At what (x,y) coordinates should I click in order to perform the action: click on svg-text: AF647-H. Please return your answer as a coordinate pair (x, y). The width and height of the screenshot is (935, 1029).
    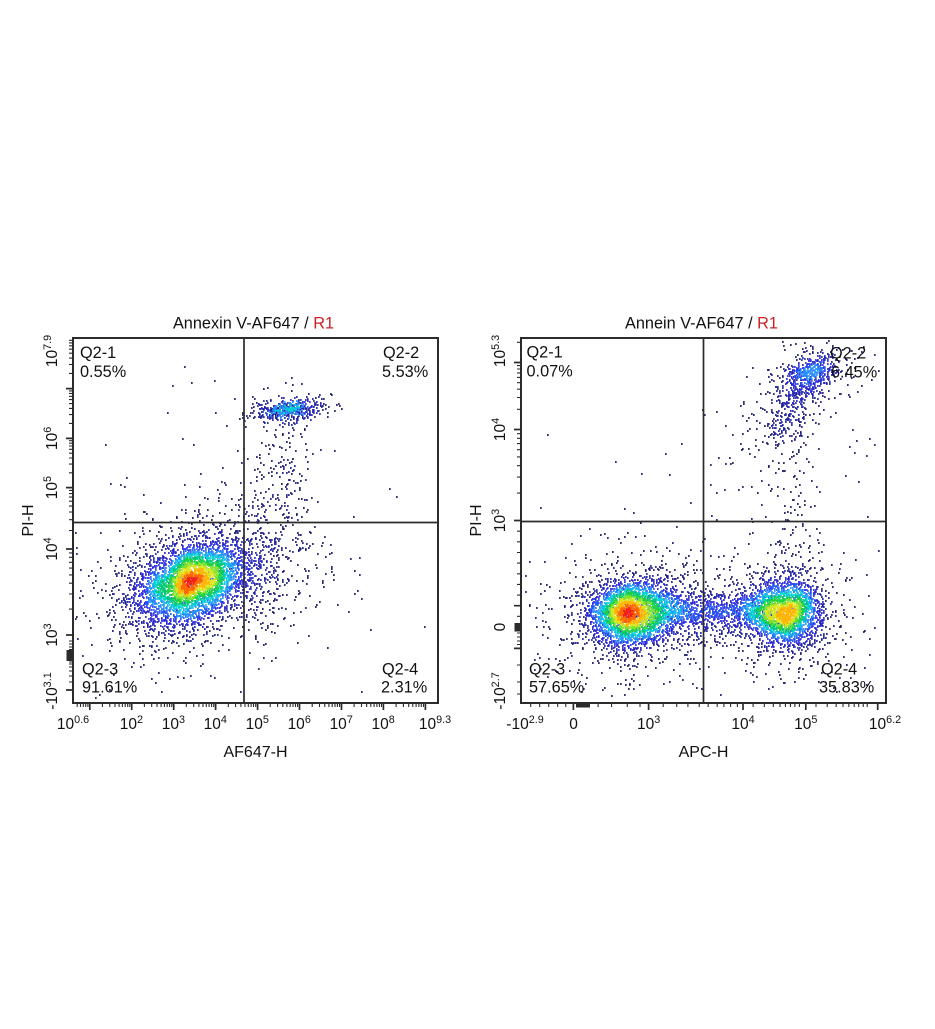
    Looking at the image, I should click on (255, 752).